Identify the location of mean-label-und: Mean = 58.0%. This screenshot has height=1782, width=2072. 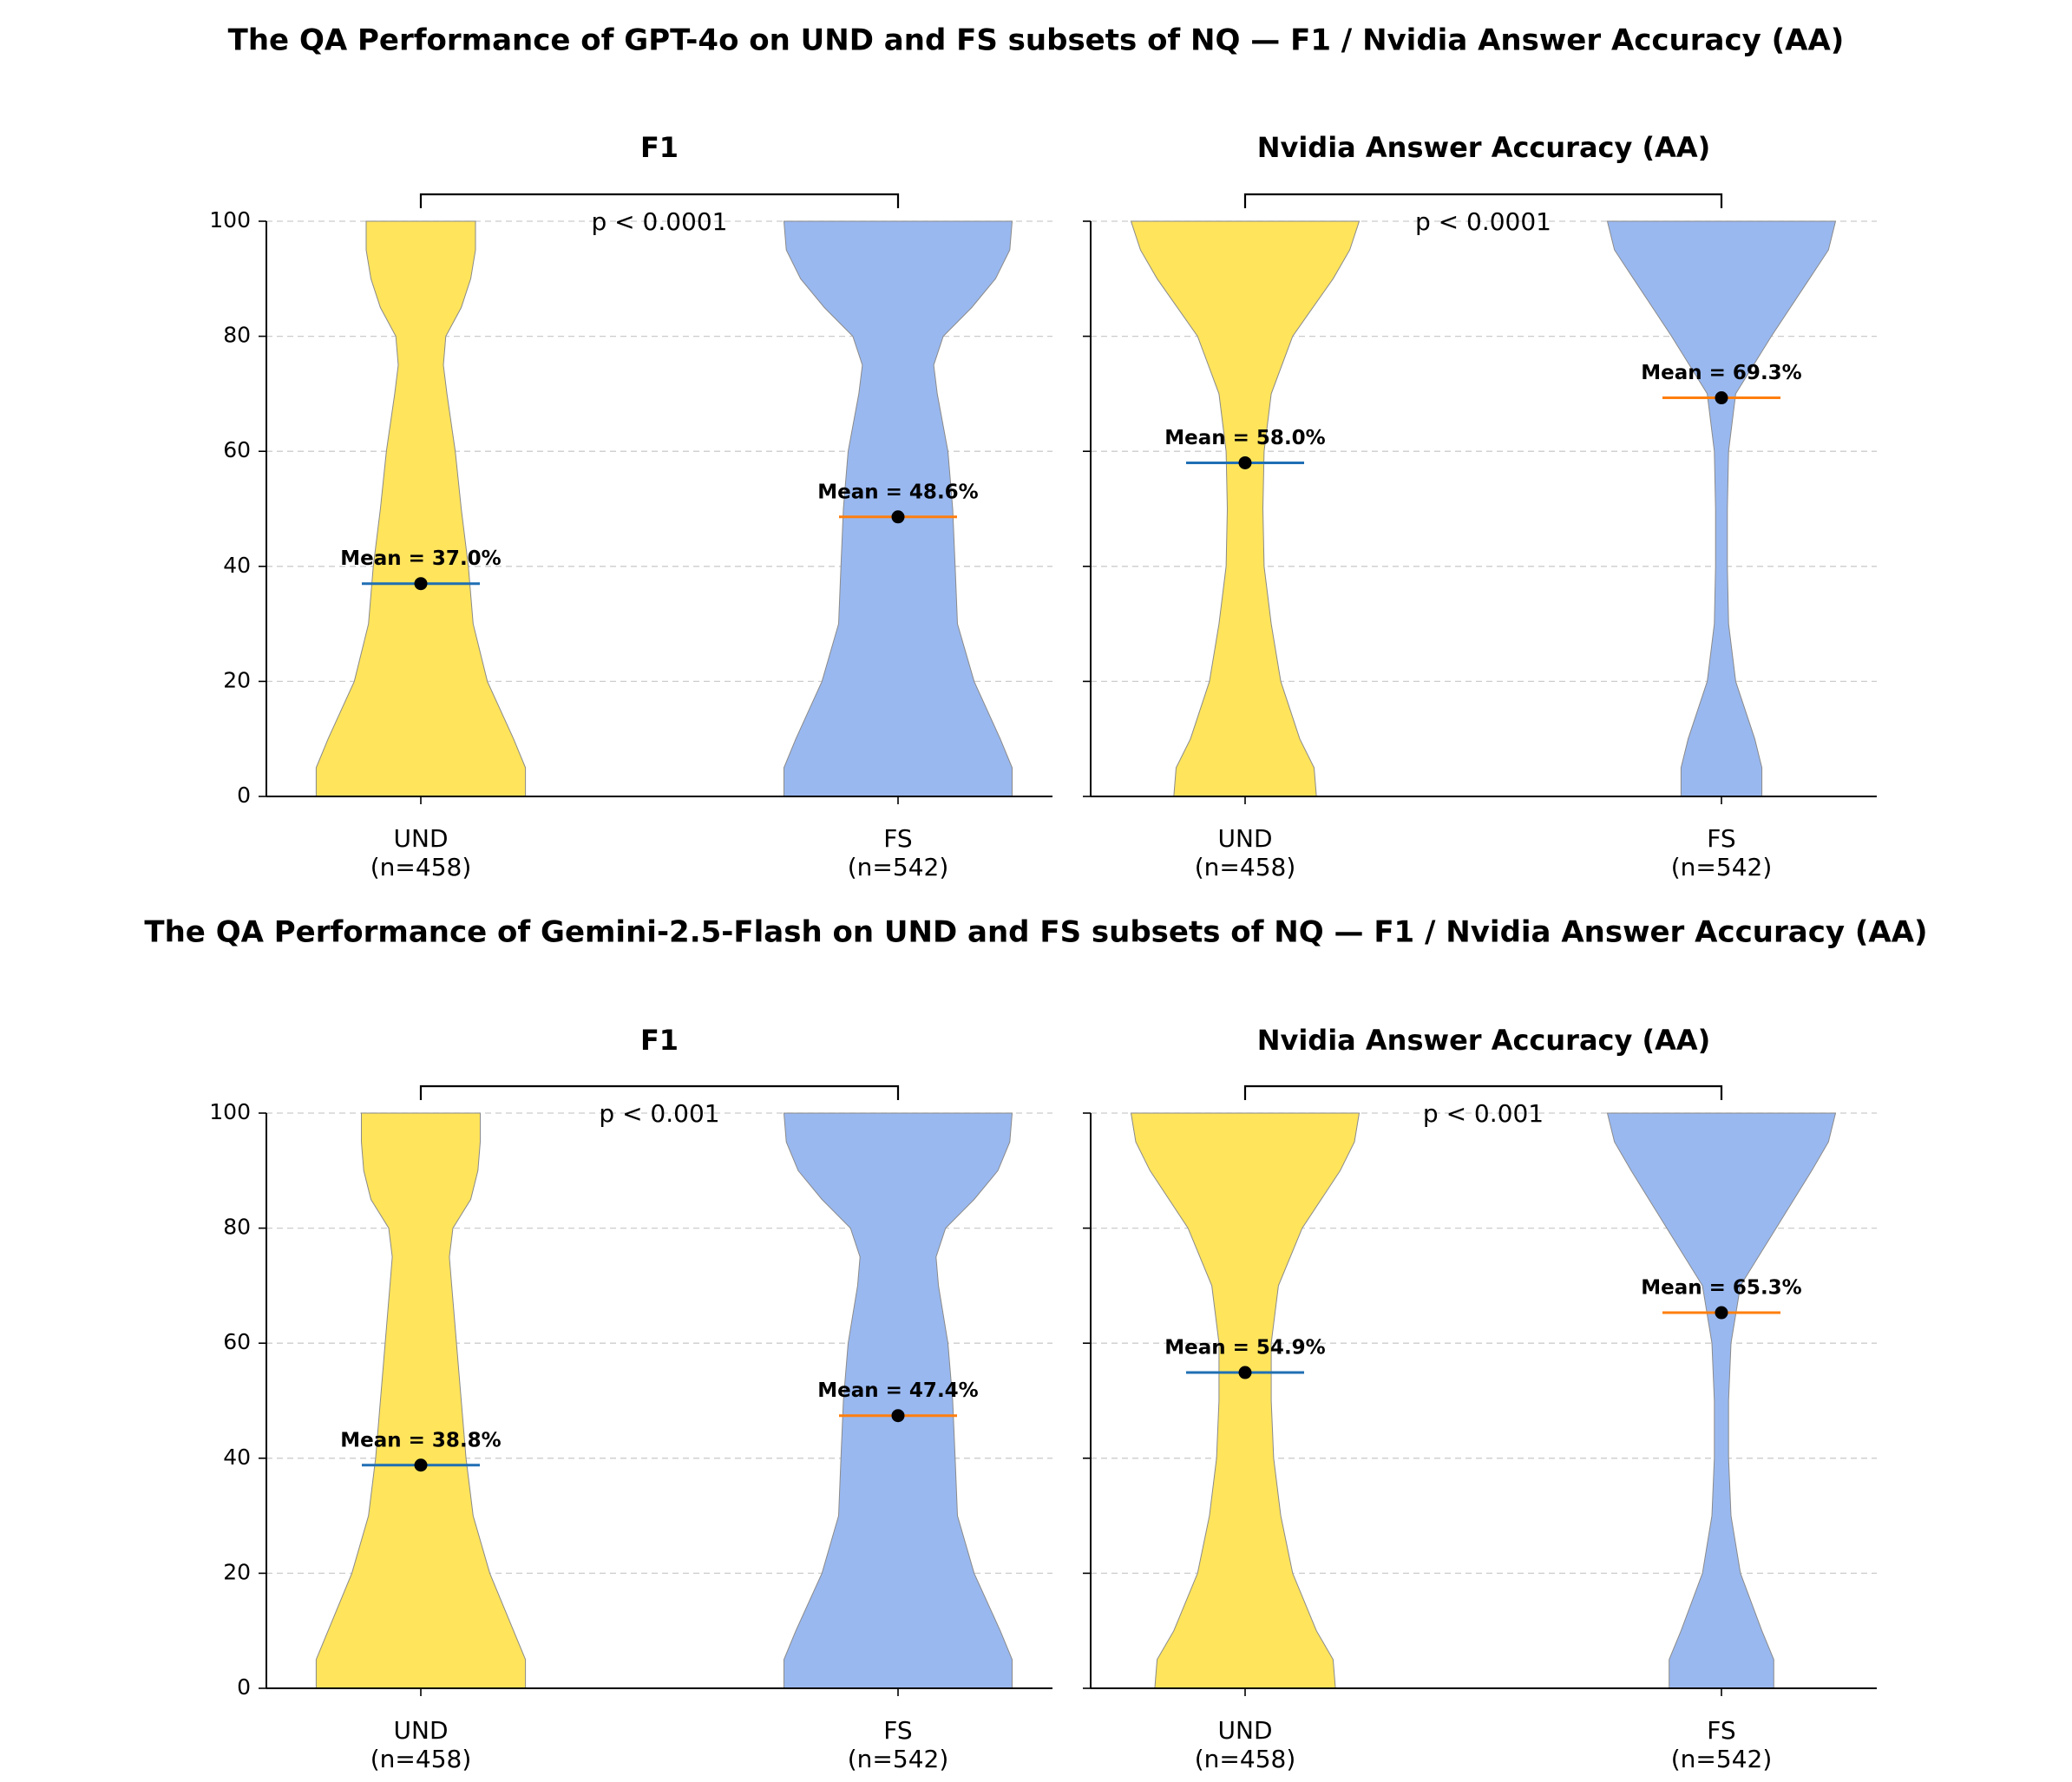
(1244, 438).